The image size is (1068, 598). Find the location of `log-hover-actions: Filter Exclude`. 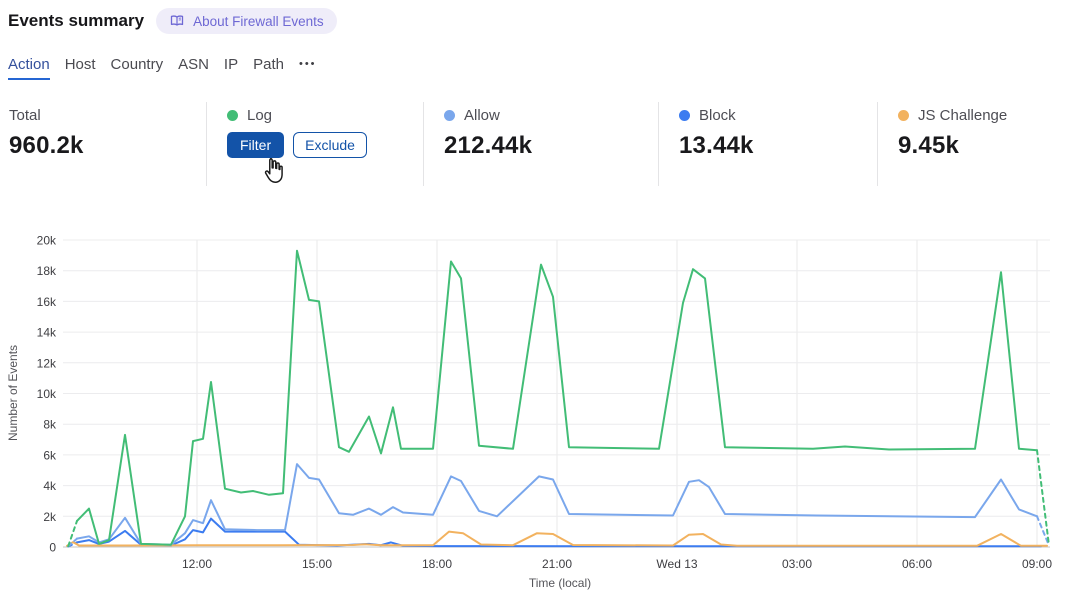

log-hover-actions: Filter Exclude is located at coordinates (297, 145).